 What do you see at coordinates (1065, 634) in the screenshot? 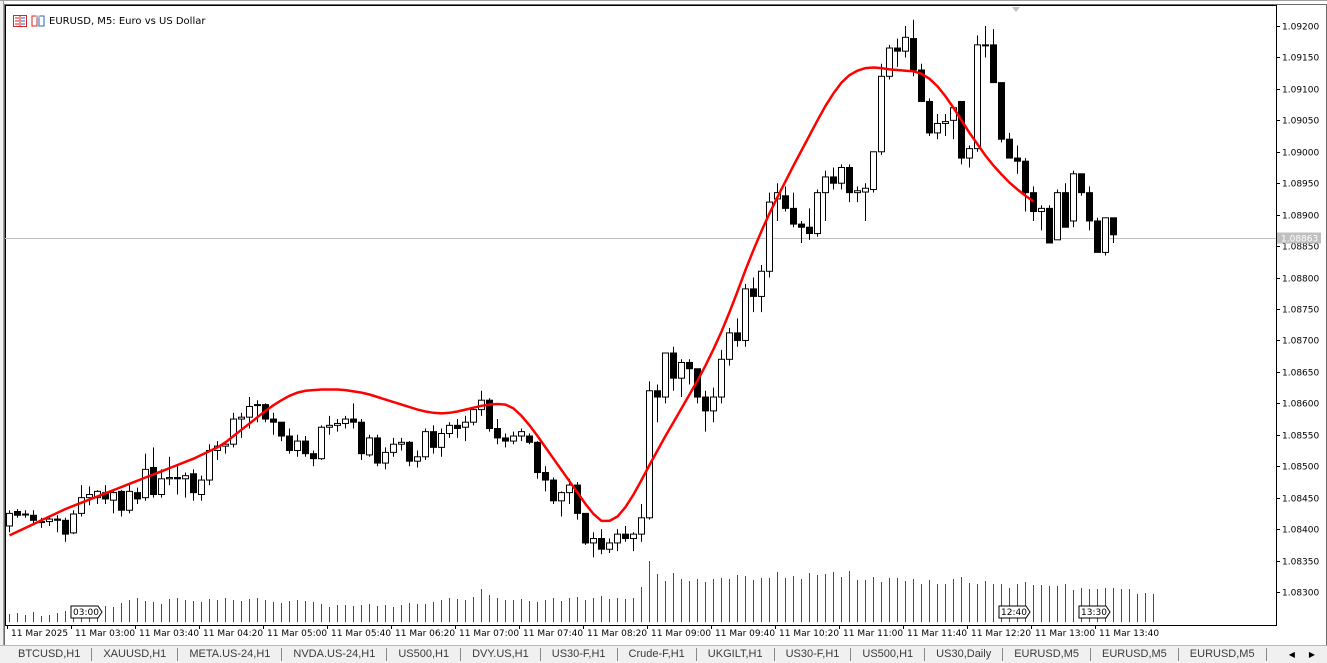
I see `time-tick-label: 11 Mar 13:00` at bounding box center [1065, 634].